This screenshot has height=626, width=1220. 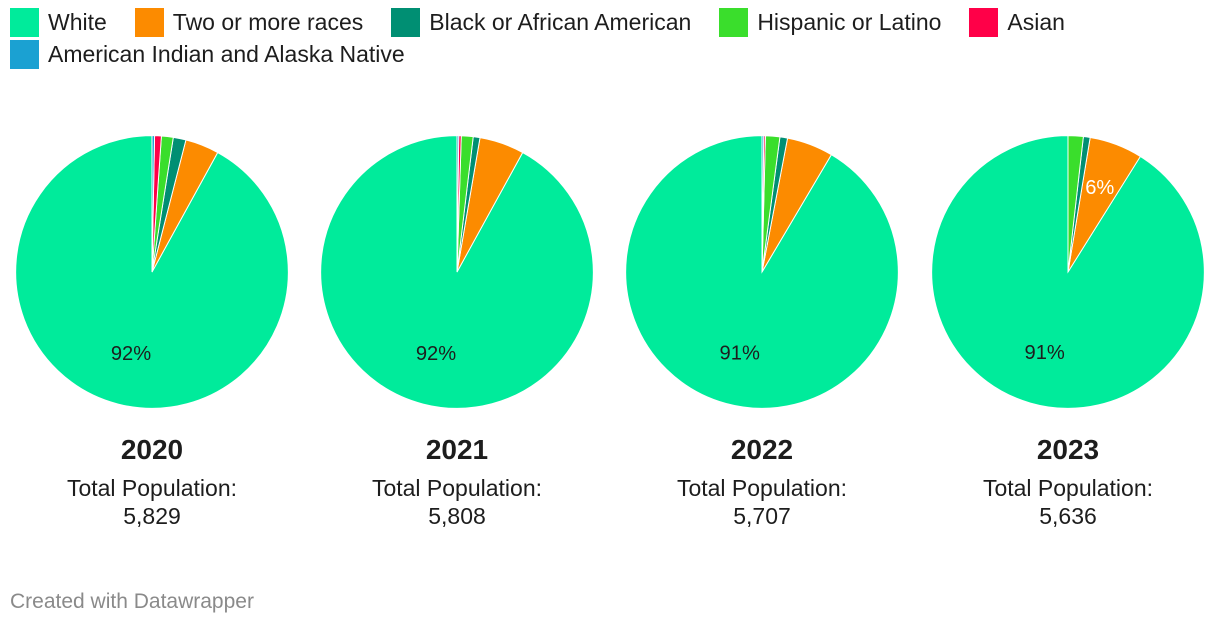 I want to click on pie-chart-2020: 92%, so click(x=152, y=272).